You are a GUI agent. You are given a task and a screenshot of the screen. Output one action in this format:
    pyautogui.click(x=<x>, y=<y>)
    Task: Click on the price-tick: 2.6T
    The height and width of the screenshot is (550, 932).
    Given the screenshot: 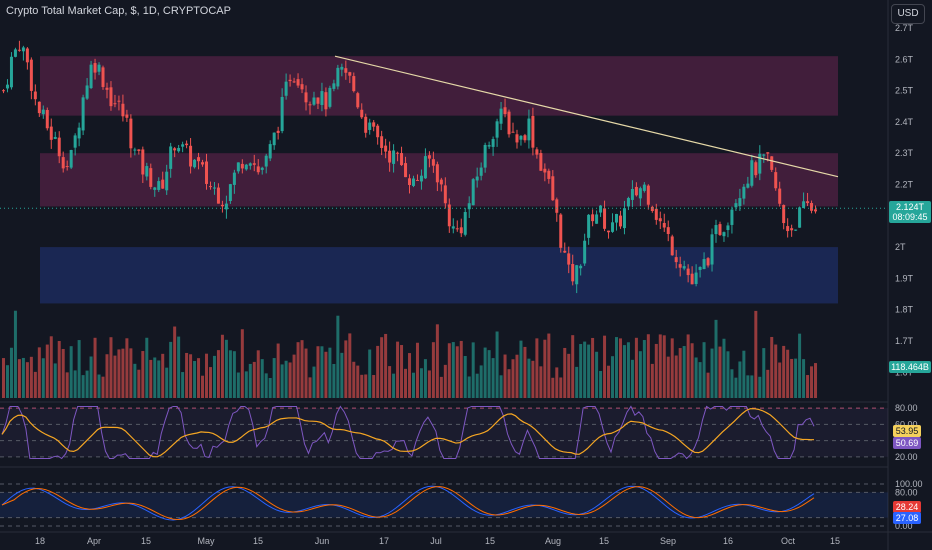 What is the action you would take?
    pyautogui.click(x=904, y=59)
    